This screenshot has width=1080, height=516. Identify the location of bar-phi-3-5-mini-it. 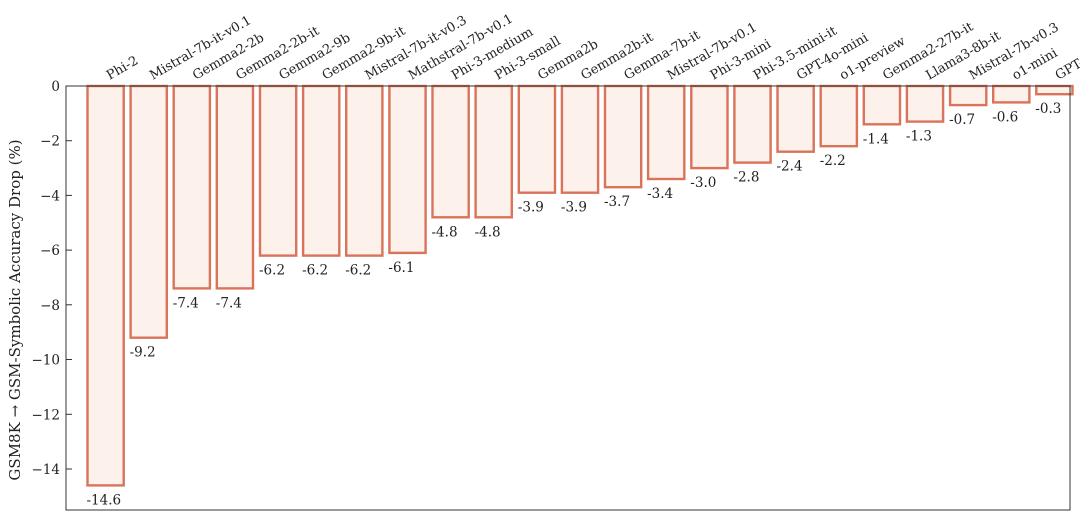
(752, 124).